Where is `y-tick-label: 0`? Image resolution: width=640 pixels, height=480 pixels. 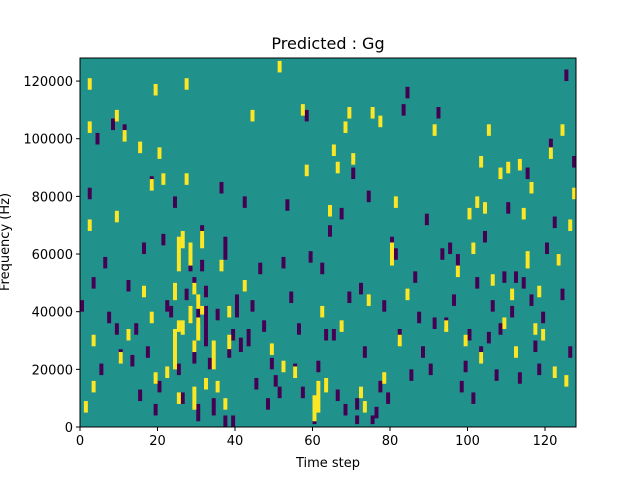
y-tick-label: 0 is located at coordinates (69, 428).